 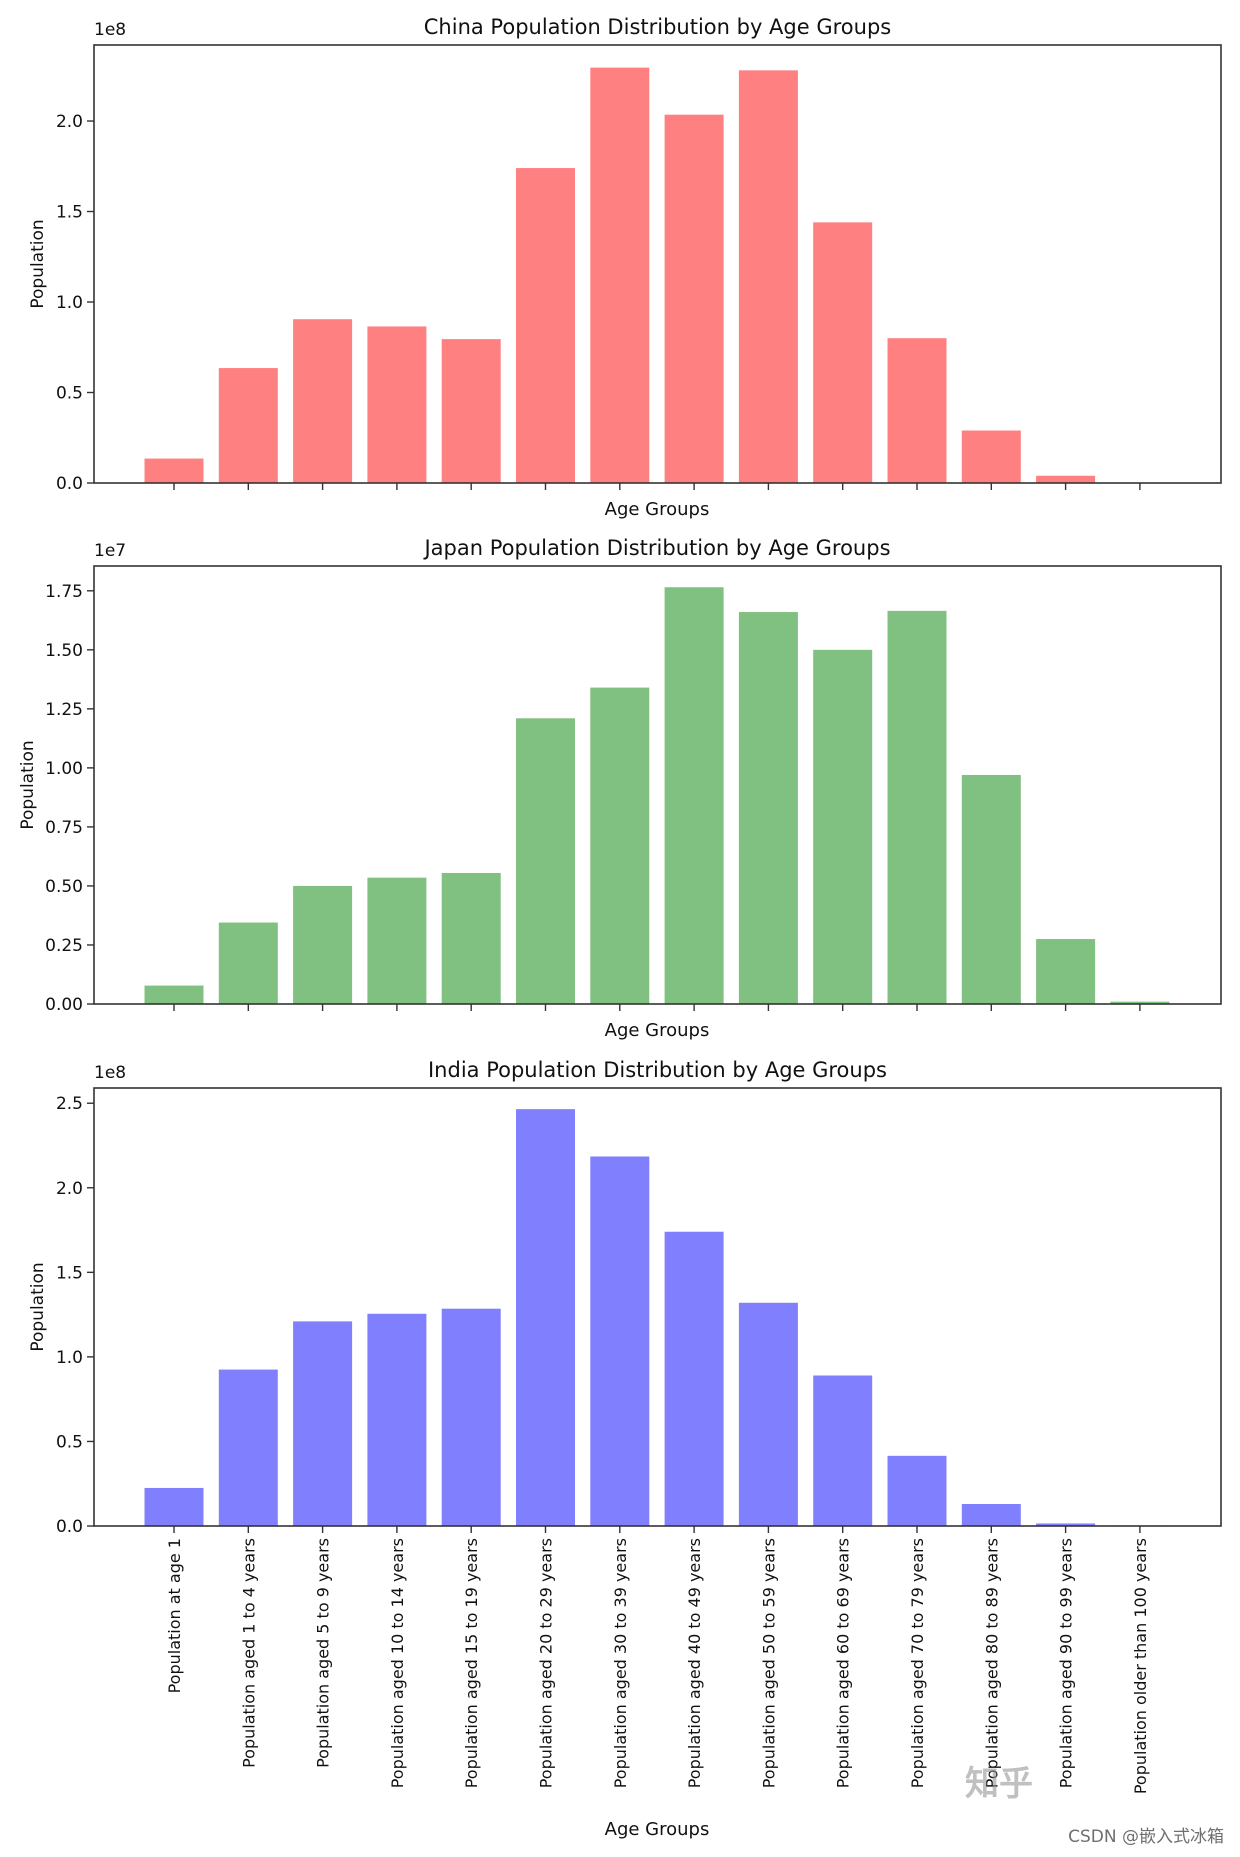 I want to click on category-tick-label: Population aged 10 to 14 years, so click(x=397, y=1663).